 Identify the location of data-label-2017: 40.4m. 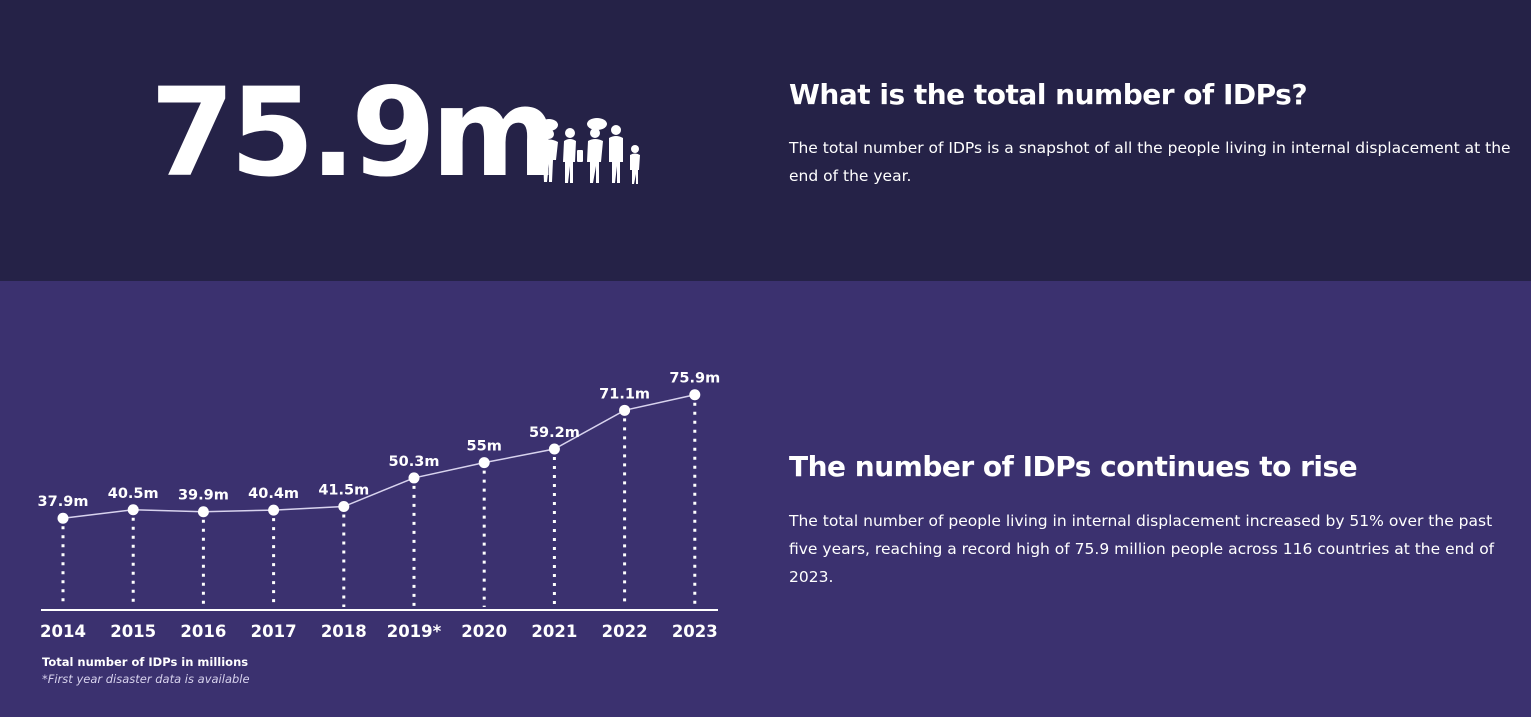
(273, 494).